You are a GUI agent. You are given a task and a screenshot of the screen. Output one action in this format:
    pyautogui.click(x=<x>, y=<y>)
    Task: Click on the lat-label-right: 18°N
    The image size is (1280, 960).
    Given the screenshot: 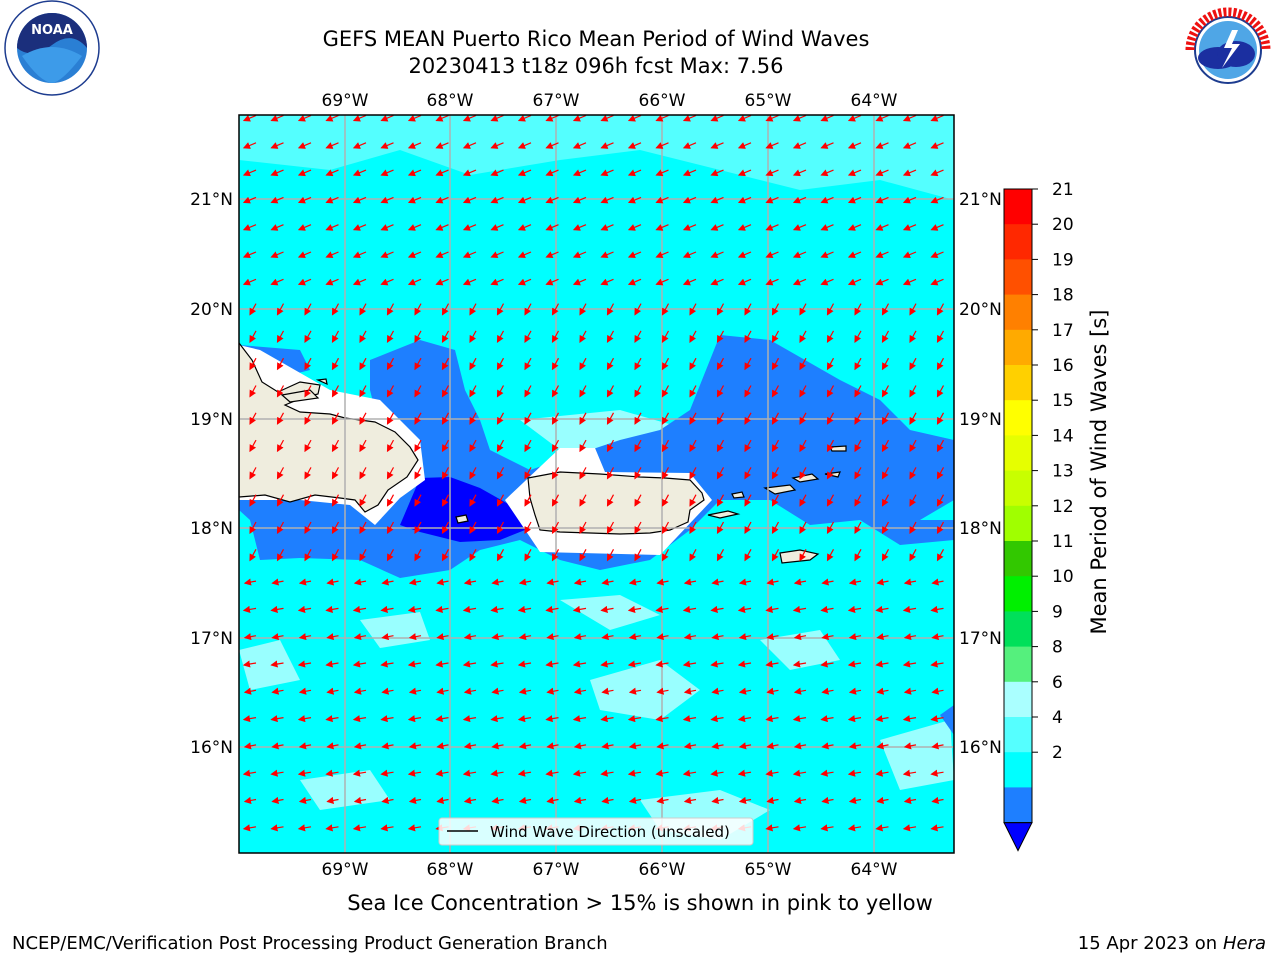 What is the action you would take?
    pyautogui.click(x=980, y=529)
    